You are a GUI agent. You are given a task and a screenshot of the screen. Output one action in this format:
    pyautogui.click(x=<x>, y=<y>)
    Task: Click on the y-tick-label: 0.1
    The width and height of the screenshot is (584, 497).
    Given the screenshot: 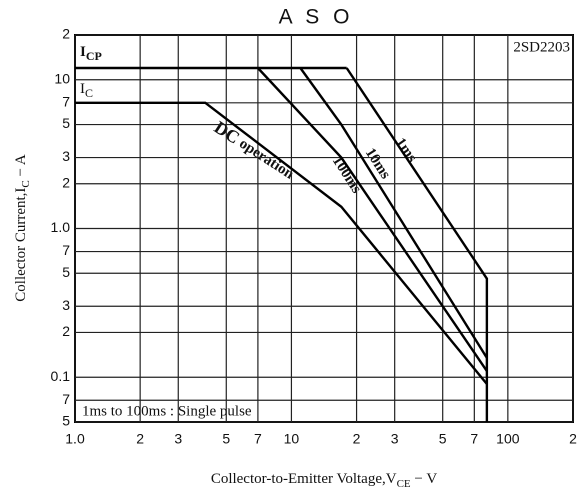 What is the action you would take?
    pyautogui.click(x=61, y=376)
    